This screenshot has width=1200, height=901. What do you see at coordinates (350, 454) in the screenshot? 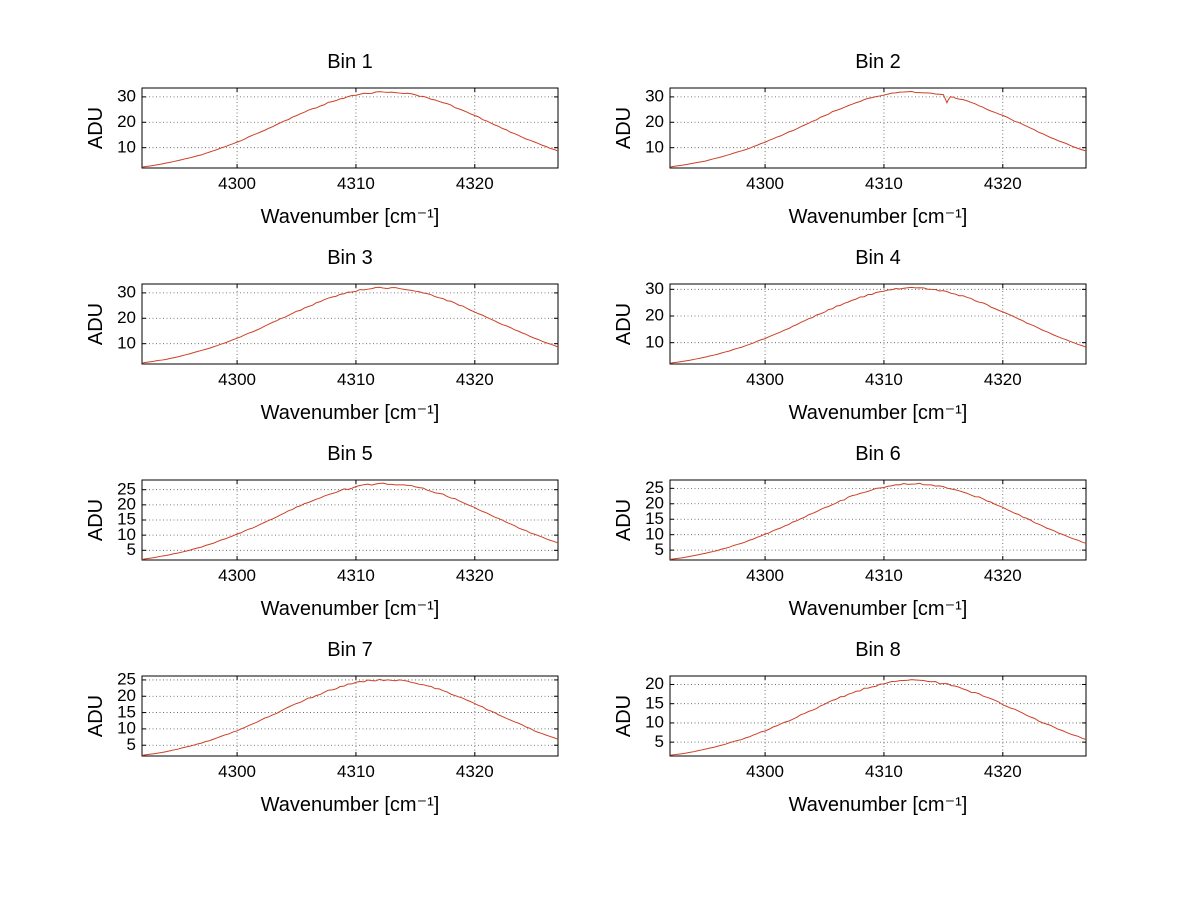
I see `chart-title-bin-5: Bin 5` at bounding box center [350, 454].